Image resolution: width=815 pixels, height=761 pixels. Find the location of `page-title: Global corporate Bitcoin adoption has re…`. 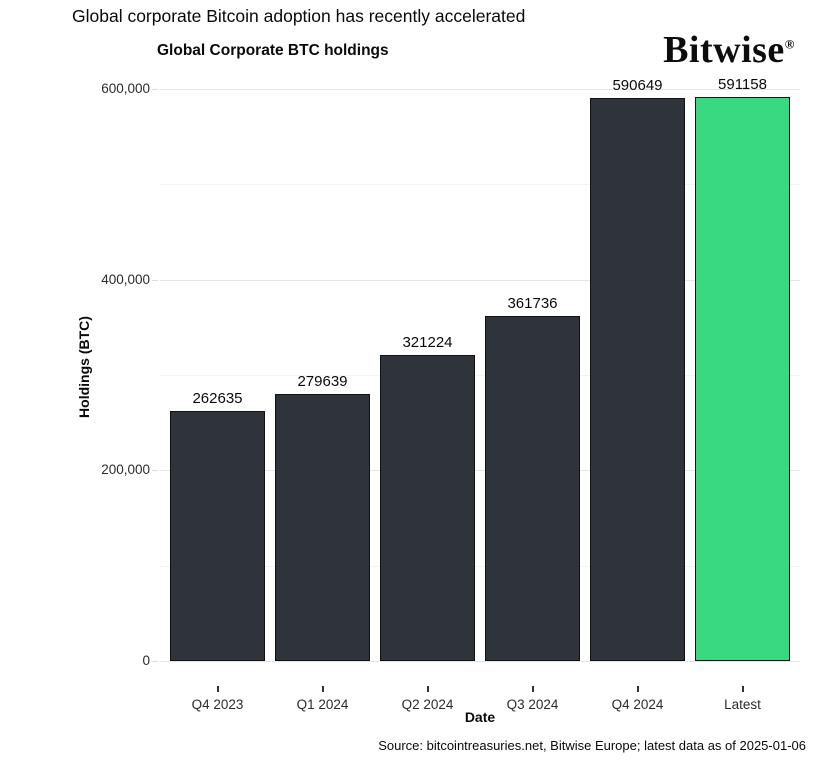

page-title: Global corporate Bitcoin adoption has re… is located at coordinates (299, 16).